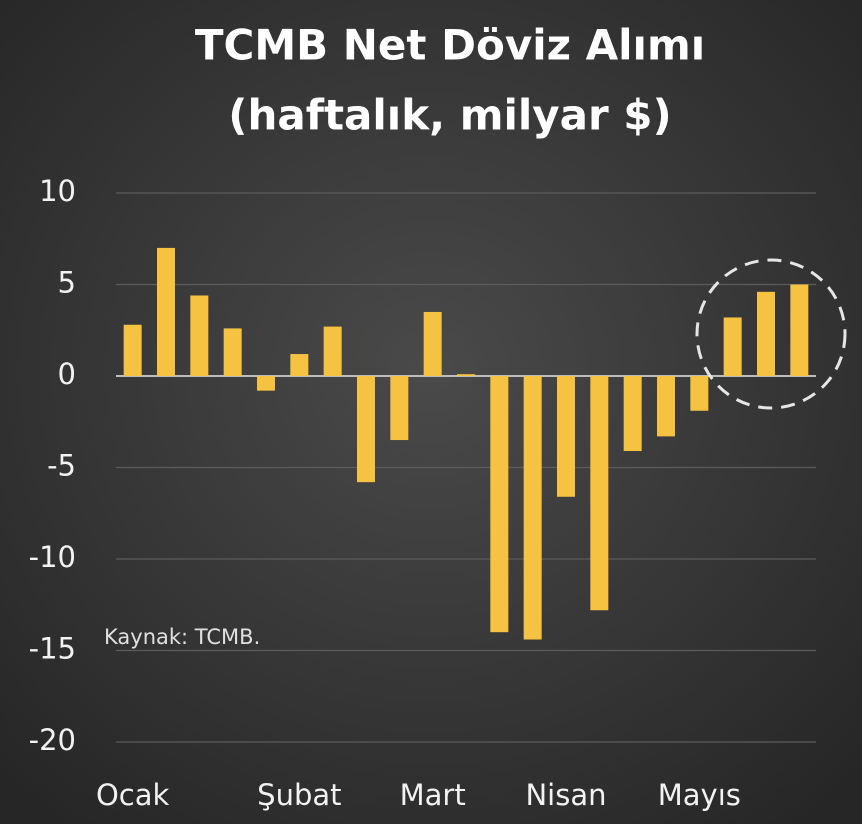 The width and height of the screenshot is (862, 824). What do you see at coordinates (61, 466) in the screenshot?
I see `y-tick-label: -5` at bounding box center [61, 466].